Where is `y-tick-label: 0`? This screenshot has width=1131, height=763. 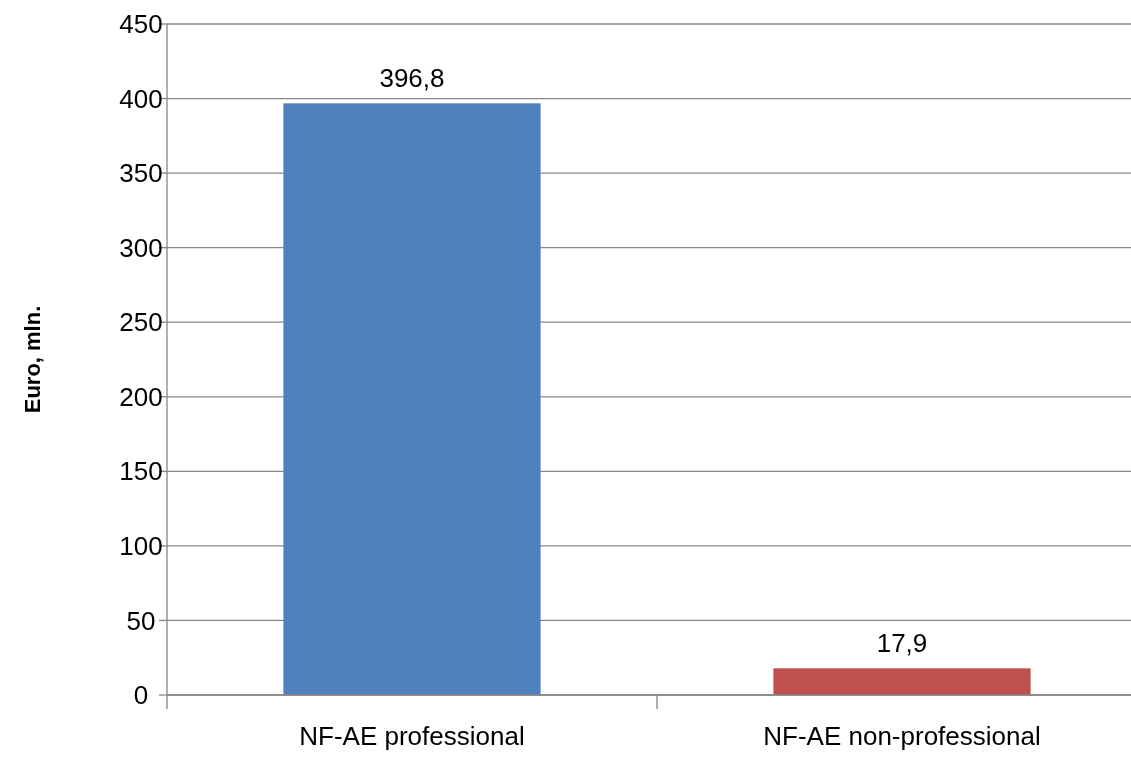 y-tick-label: 0 is located at coordinates (141, 695).